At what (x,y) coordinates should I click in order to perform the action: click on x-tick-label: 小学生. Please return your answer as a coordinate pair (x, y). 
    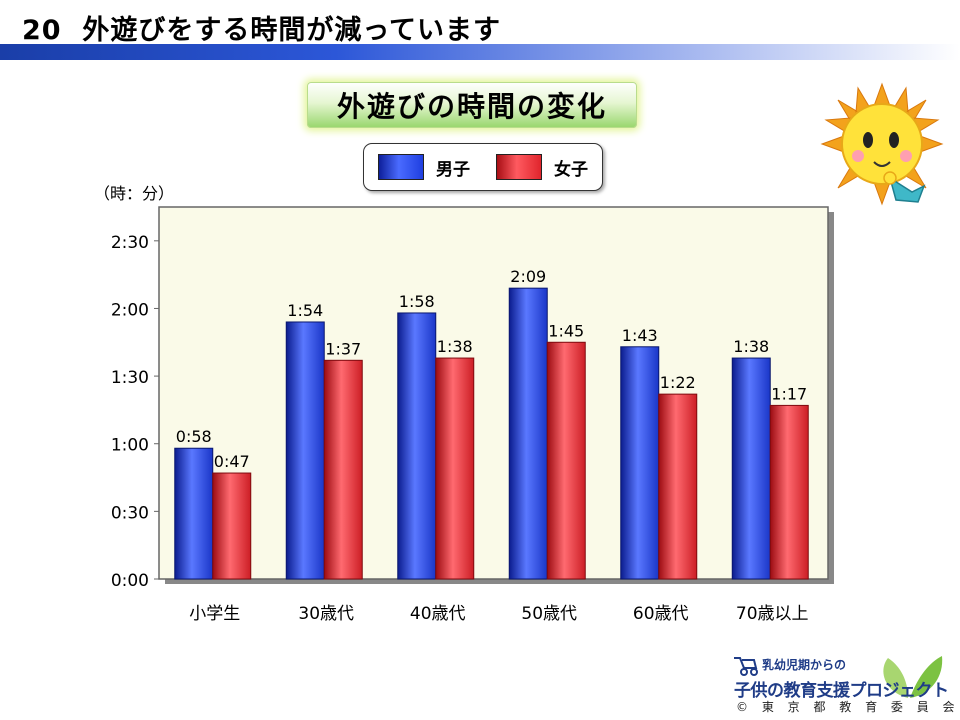
    Looking at the image, I should click on (214, 614).